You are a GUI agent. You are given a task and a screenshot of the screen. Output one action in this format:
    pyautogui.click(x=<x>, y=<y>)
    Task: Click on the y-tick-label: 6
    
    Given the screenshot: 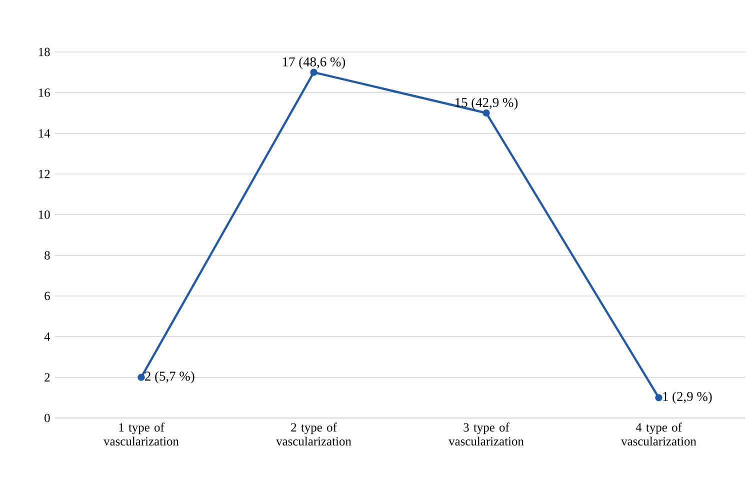 What is the action you would take?
    pyautogui.click(x=47, y=296)
    